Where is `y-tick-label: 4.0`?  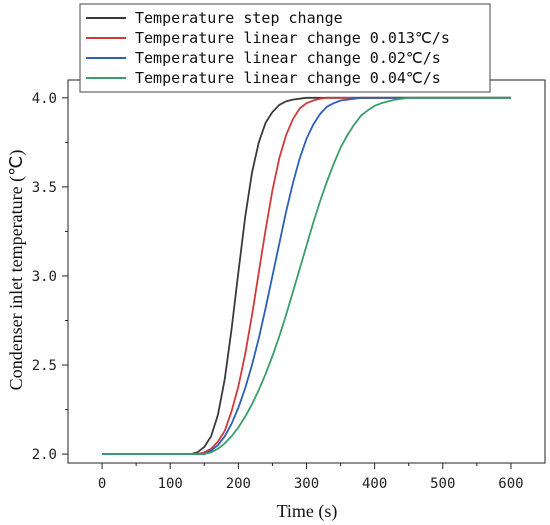
y-tick-label: 4.0 is located at coordinates (44, 99).